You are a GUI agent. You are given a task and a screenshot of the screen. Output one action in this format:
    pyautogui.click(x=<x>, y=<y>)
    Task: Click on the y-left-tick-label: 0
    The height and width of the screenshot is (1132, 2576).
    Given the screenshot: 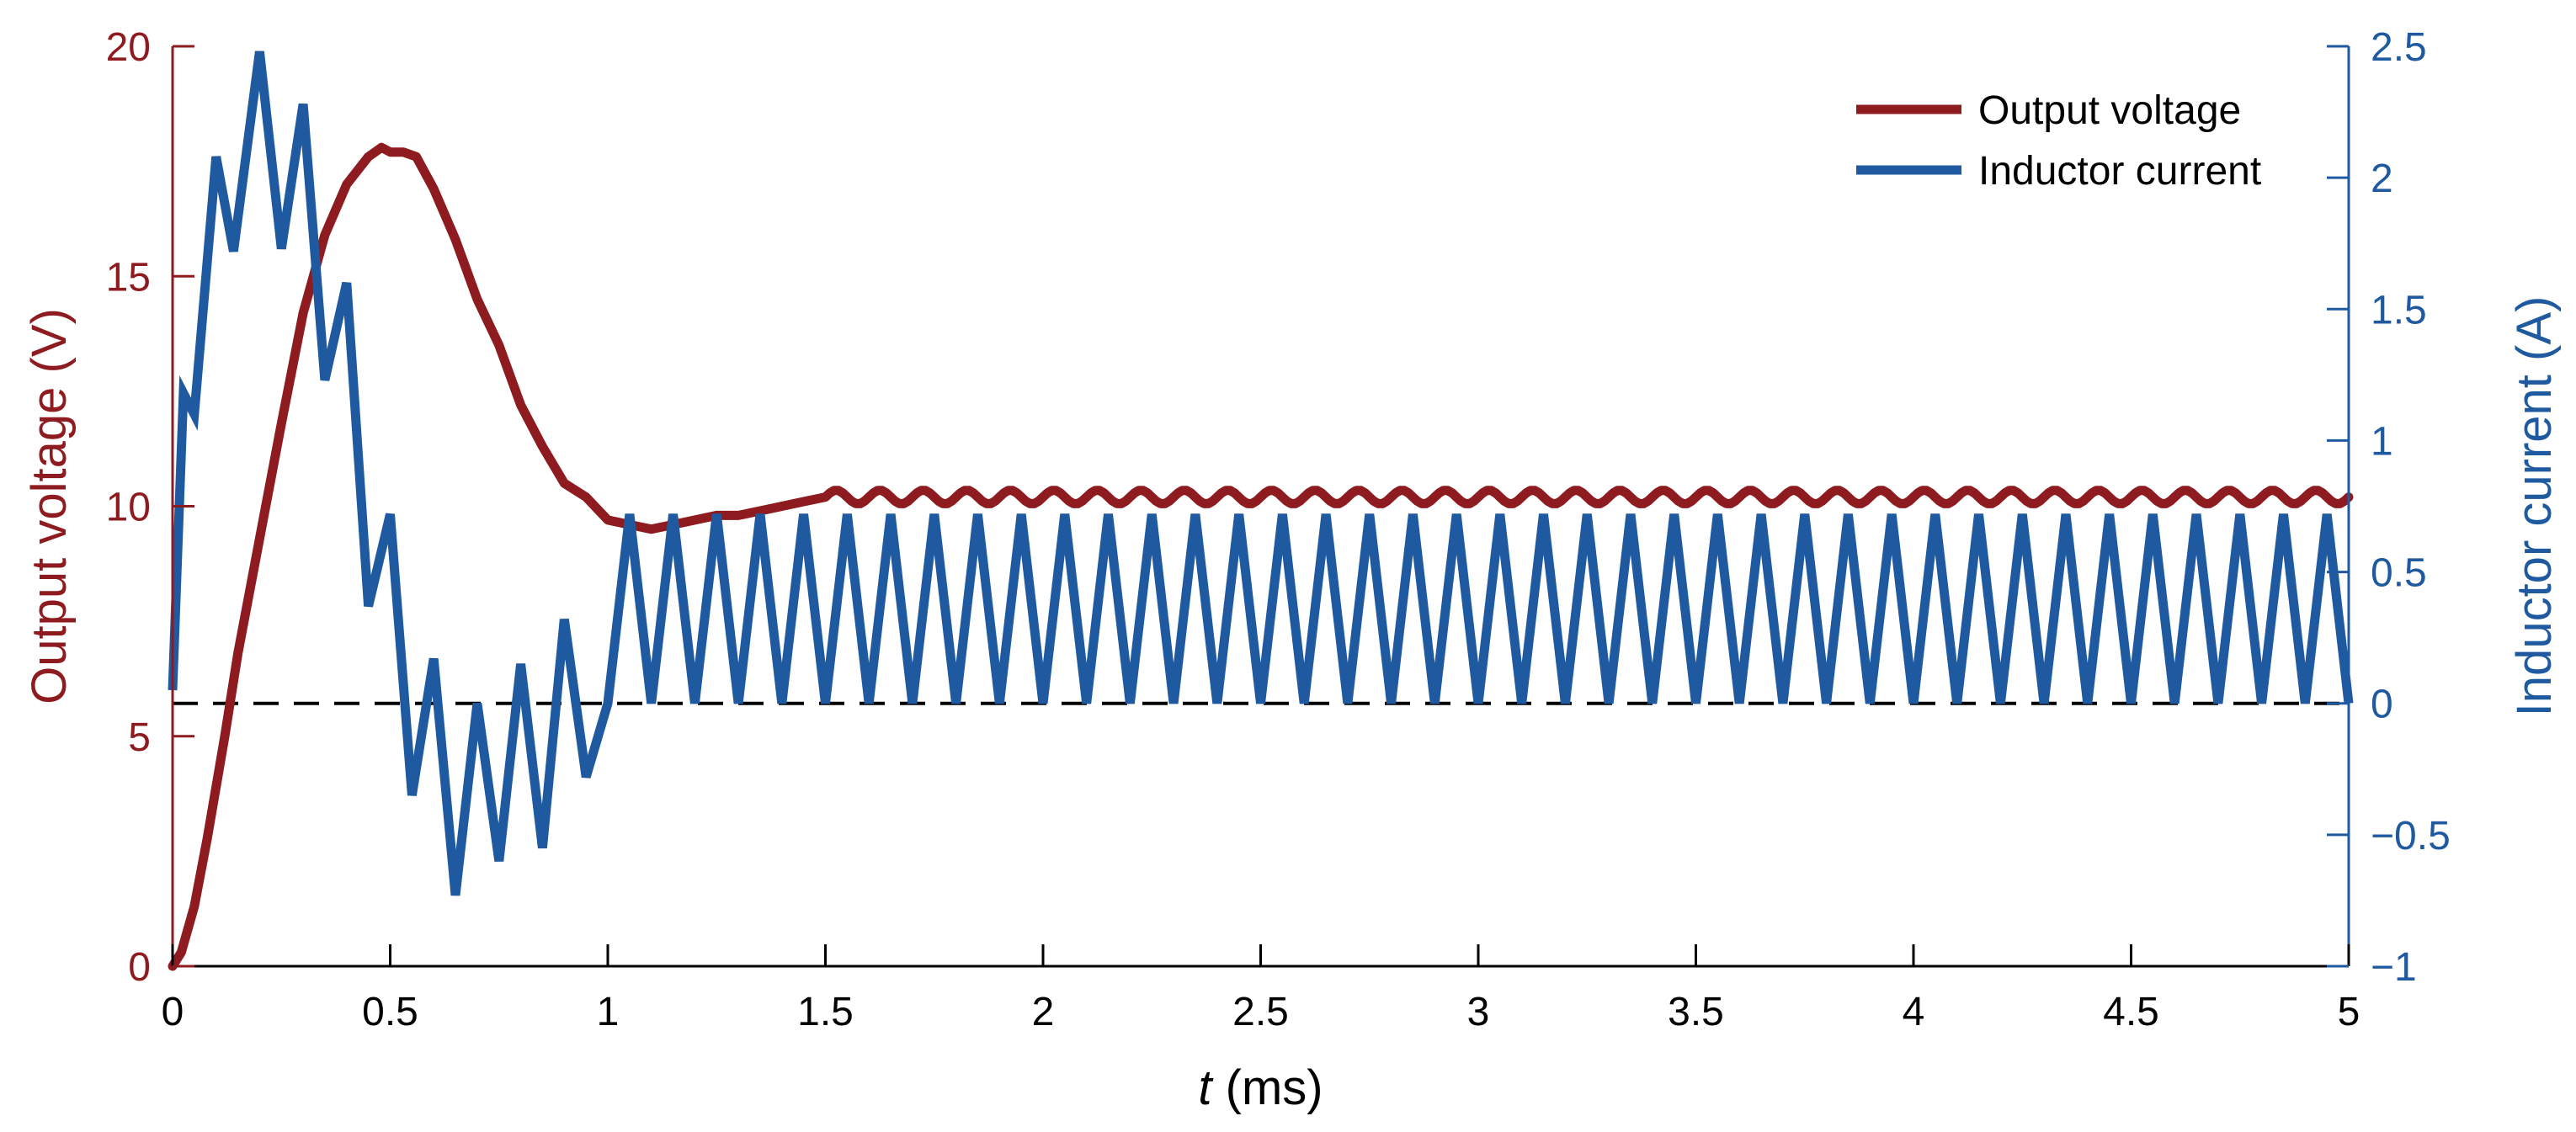 What is the action you would take?
    pyautogui.click(x=139, y=967)
    